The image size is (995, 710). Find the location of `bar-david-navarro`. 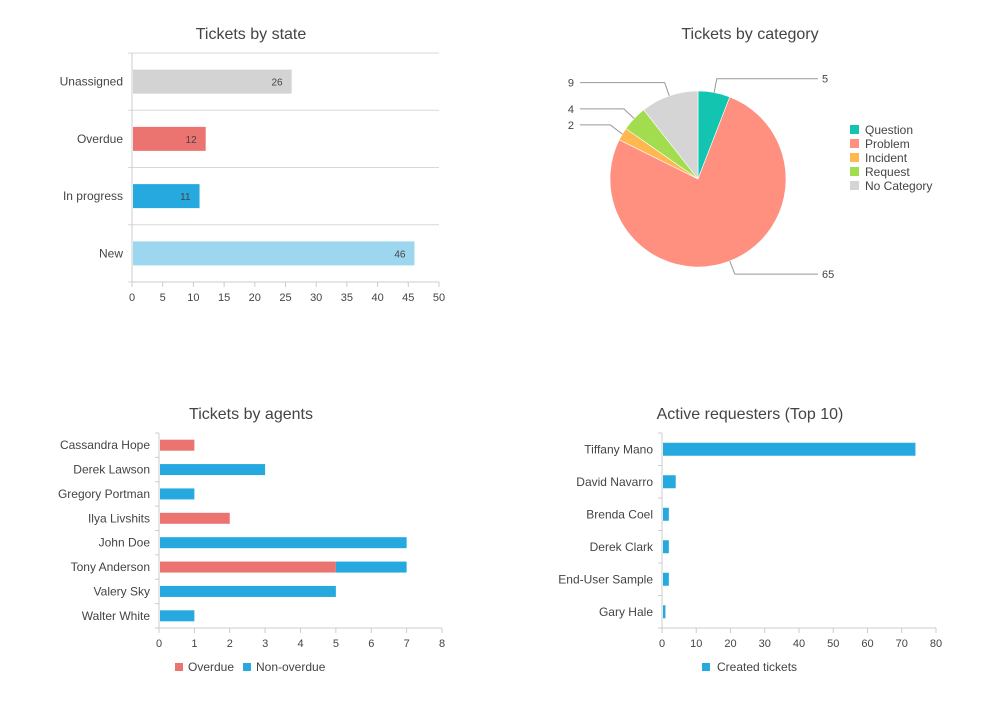

bar-david-navarro is located at coordinates (669, 482).